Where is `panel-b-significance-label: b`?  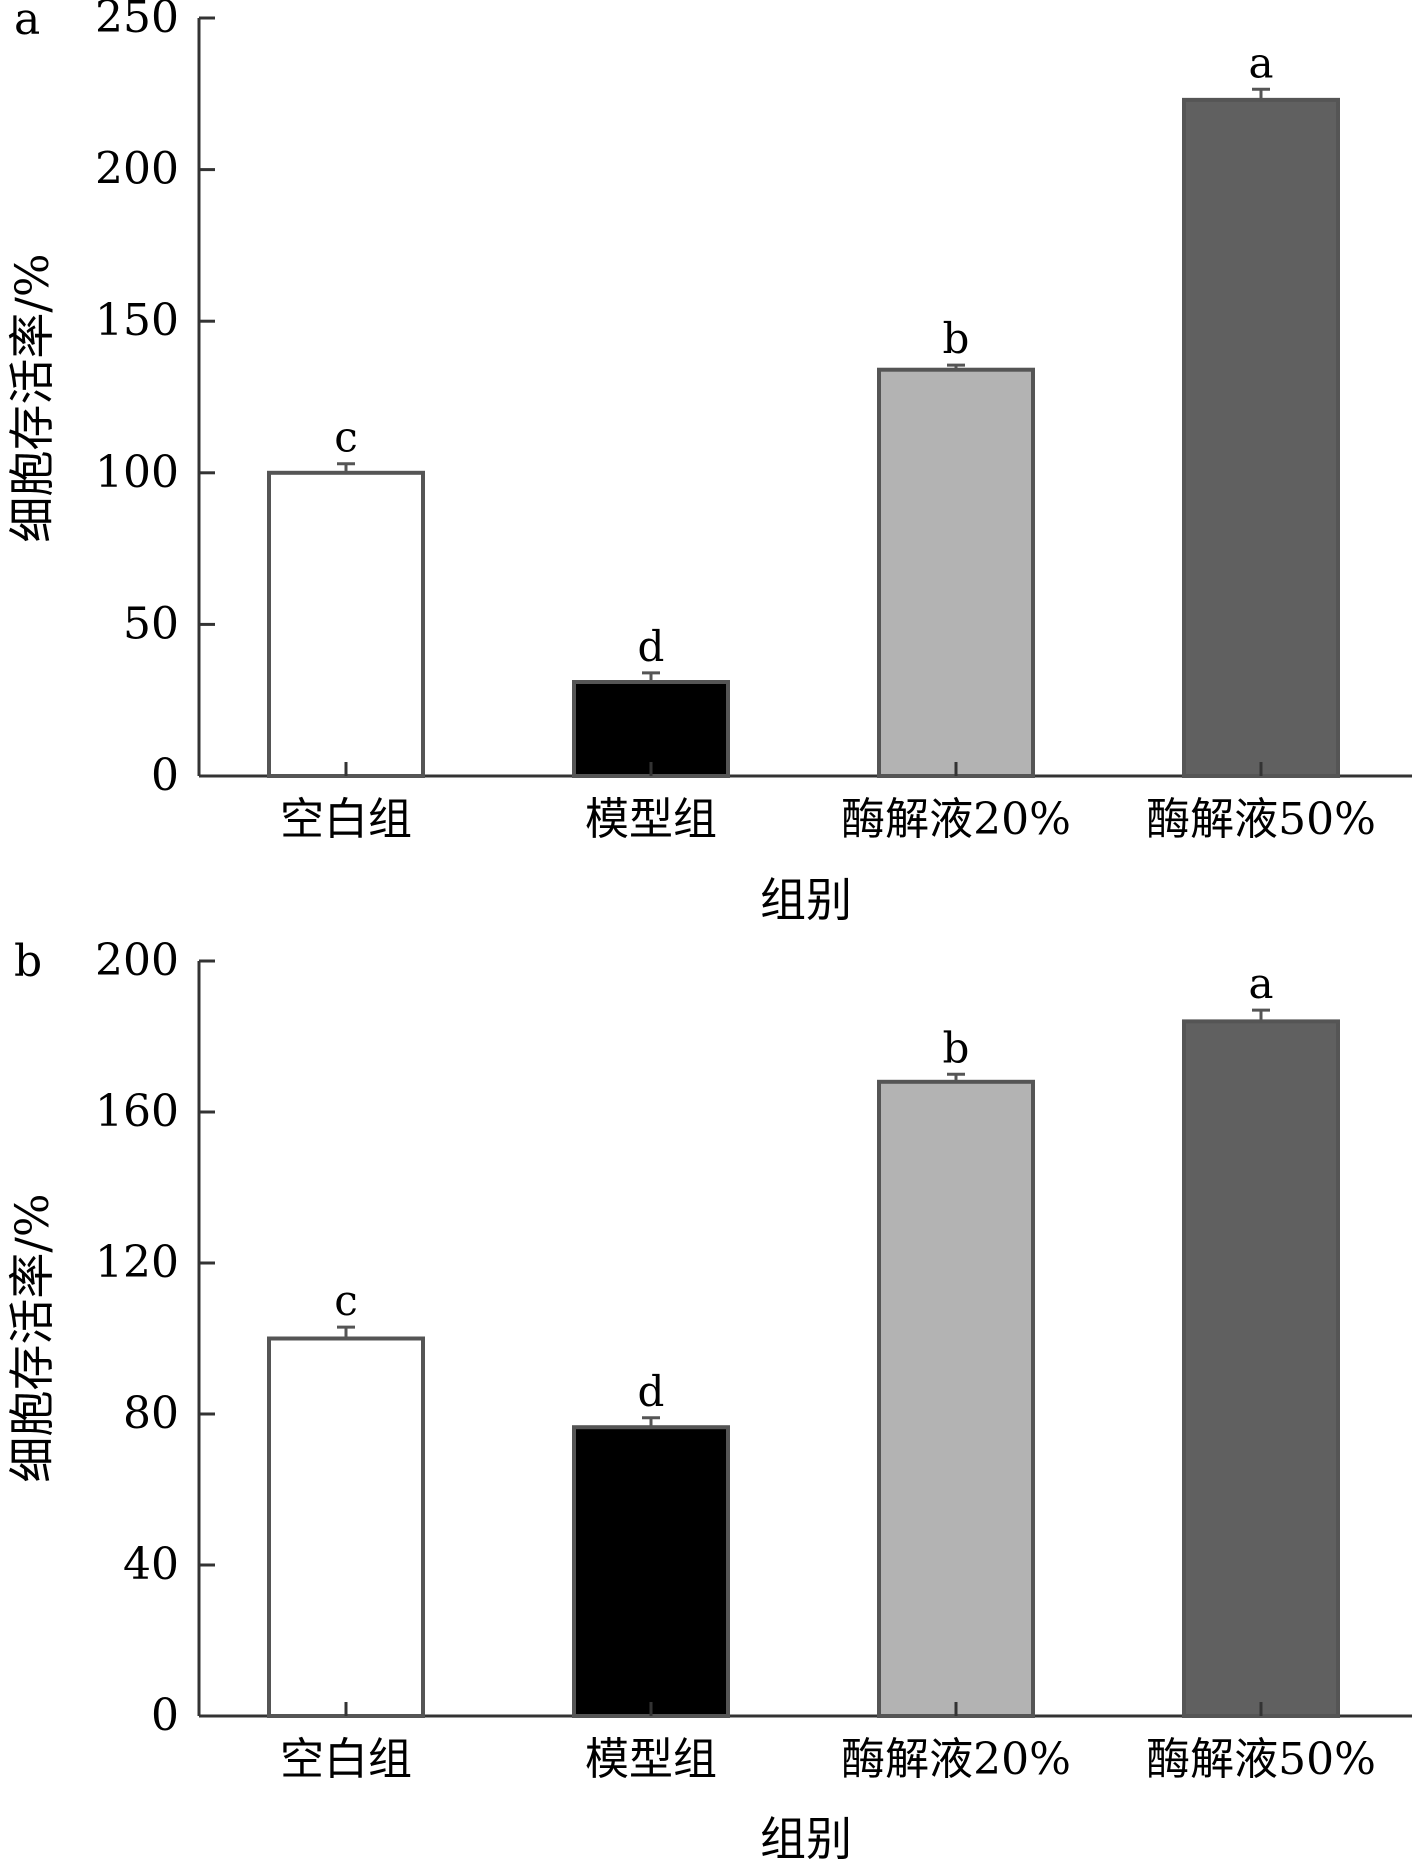 panel-b-significance-label: b is located at coordinates (956, 1047).